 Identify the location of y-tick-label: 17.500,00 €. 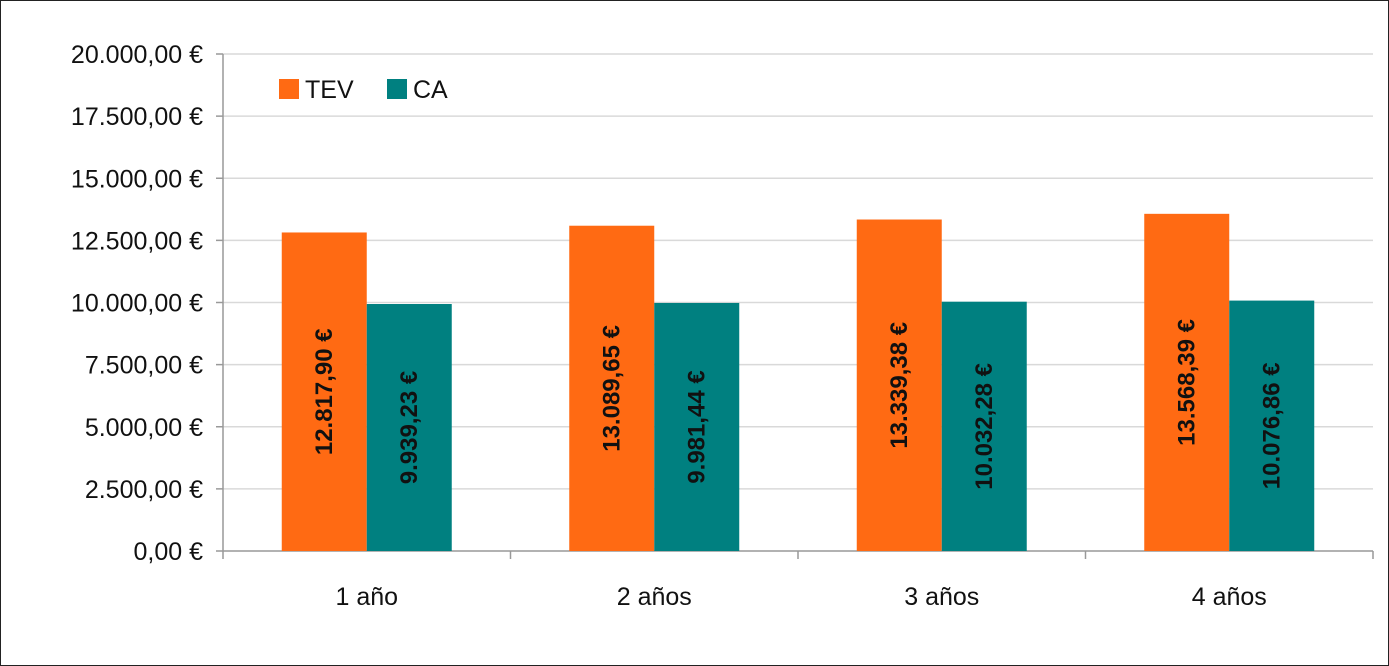
(137, 117).